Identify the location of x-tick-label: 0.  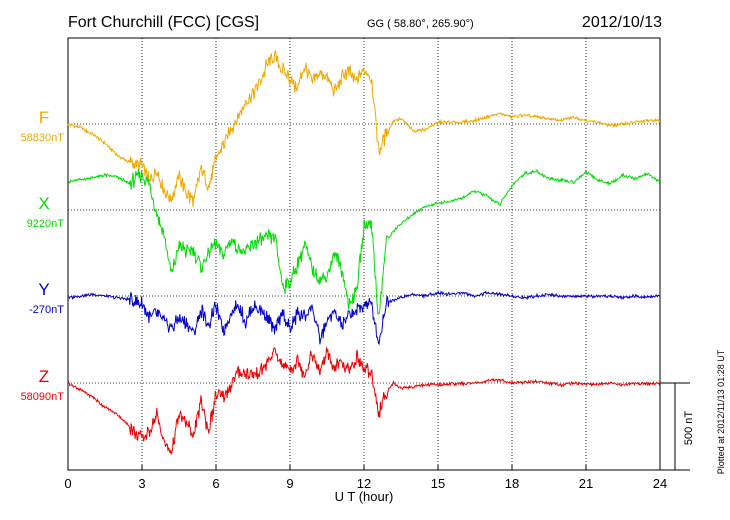
(67, 483).